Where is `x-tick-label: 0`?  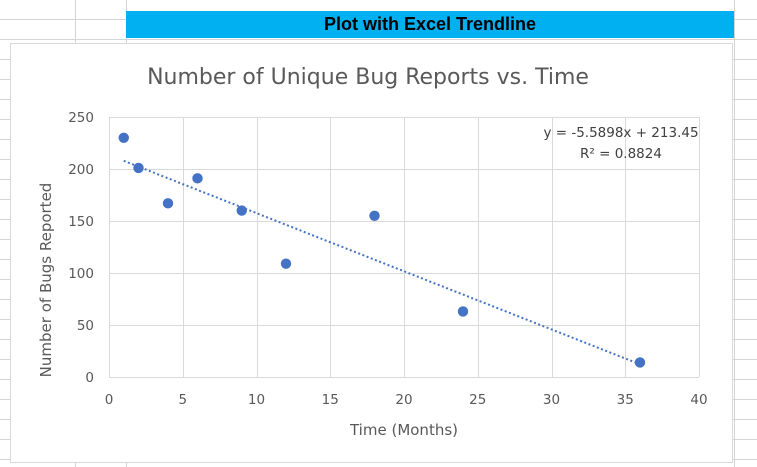
x-tick-label: 0 is located at coordinates (109, 400).